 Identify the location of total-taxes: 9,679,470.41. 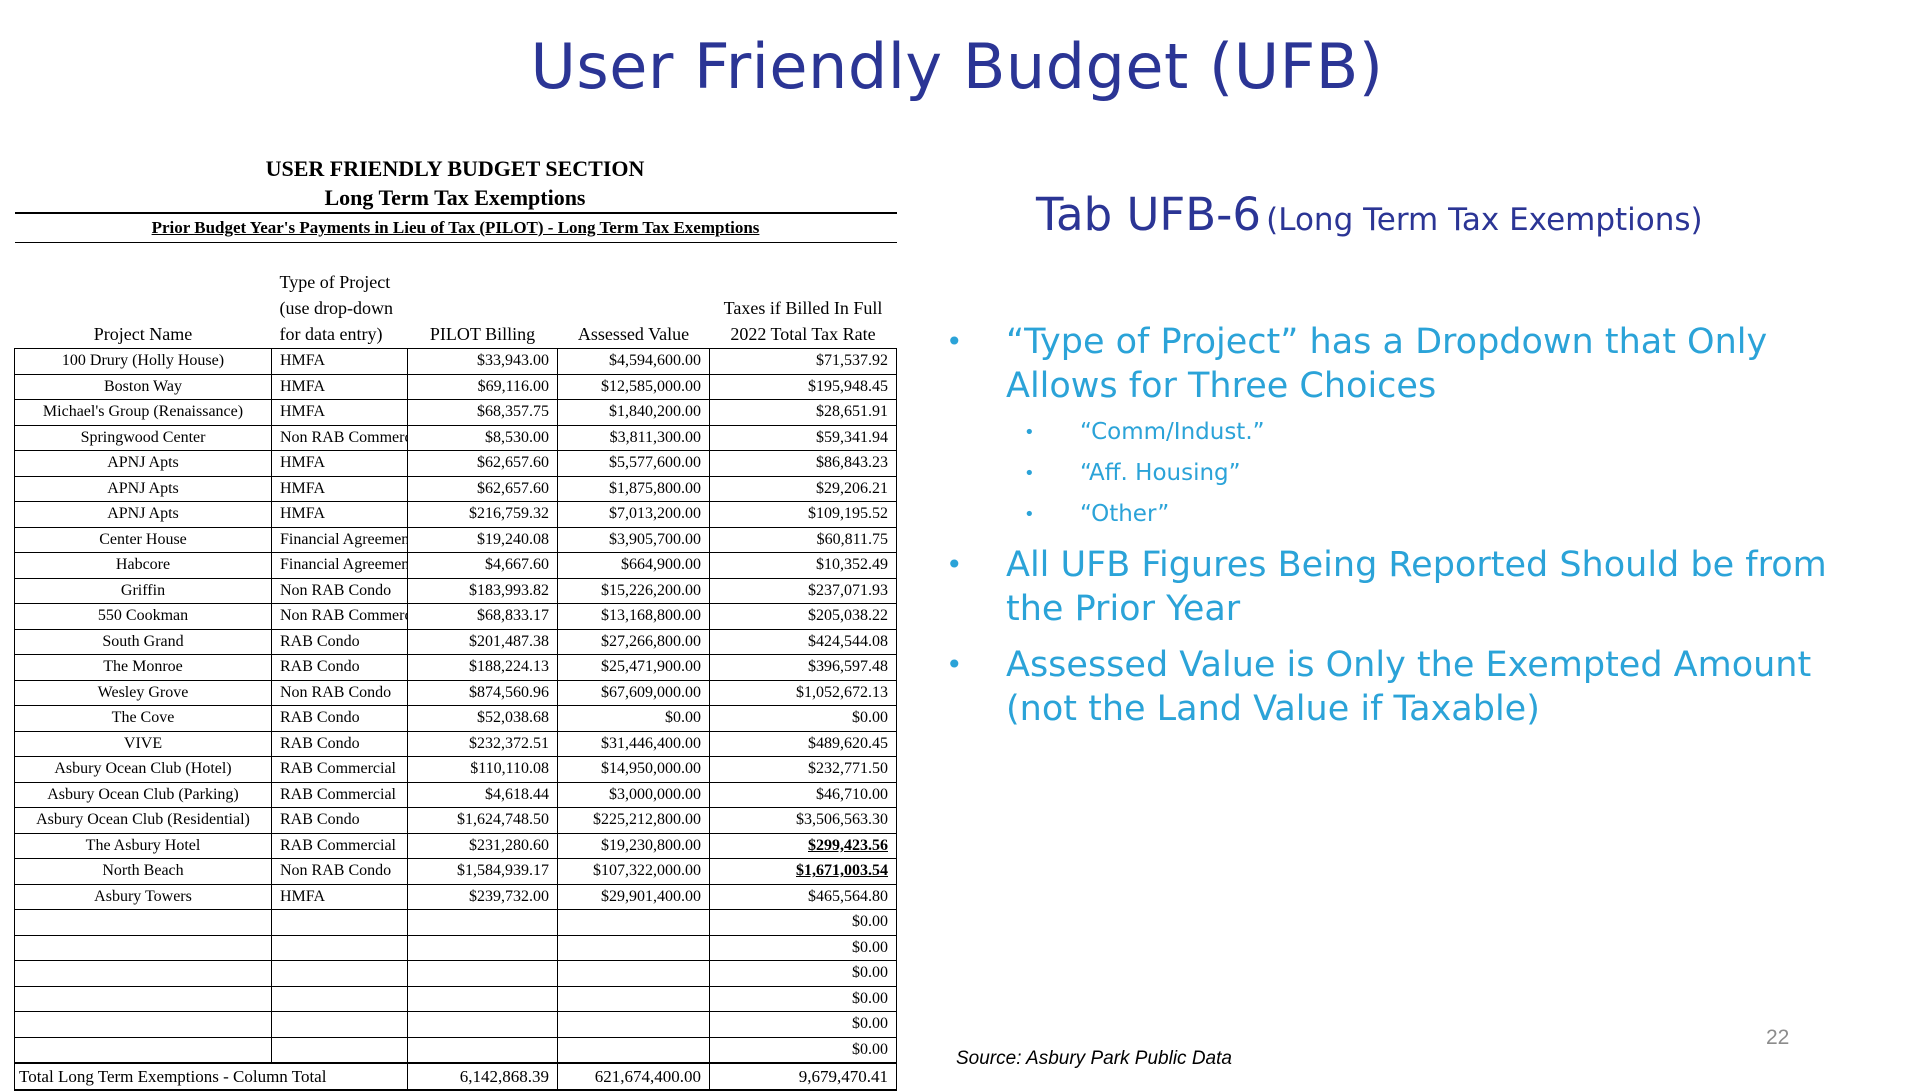
(803, 1076).